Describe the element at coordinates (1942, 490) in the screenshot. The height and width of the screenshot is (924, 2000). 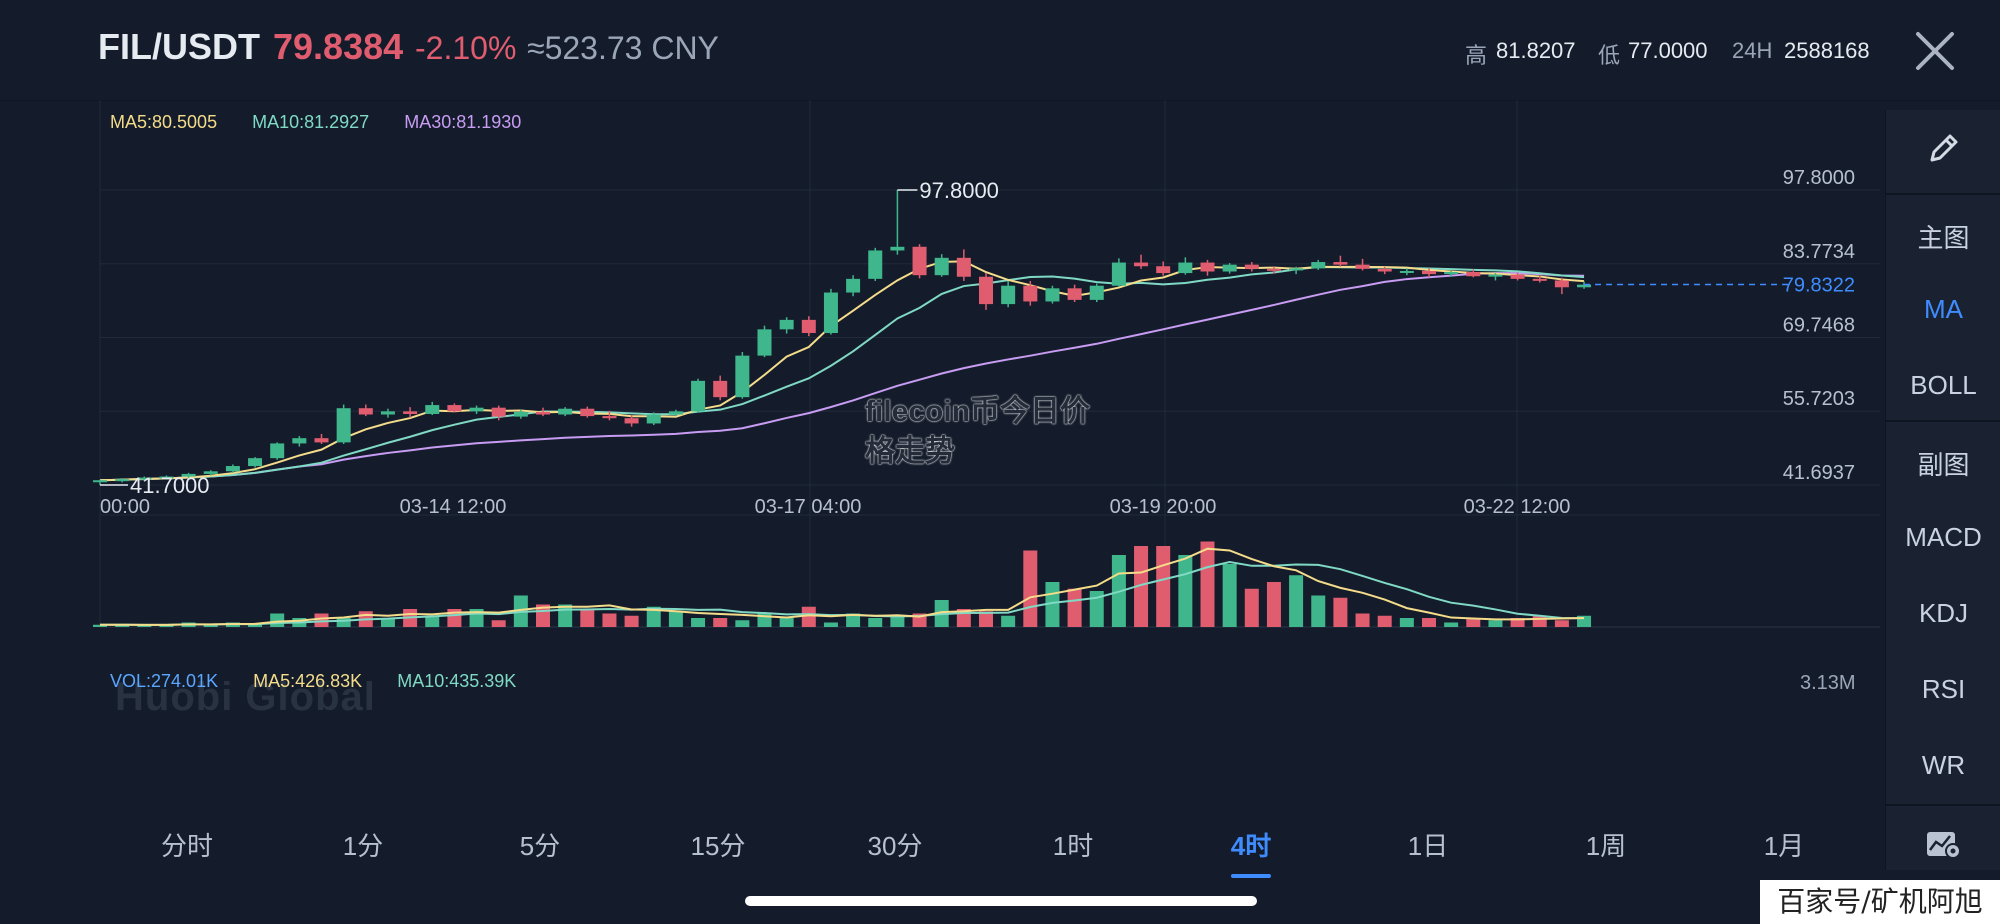
I see `indicator-sidebar: 主图 MA BOLL 副图 MACD KDJ RSI WR` at that location.